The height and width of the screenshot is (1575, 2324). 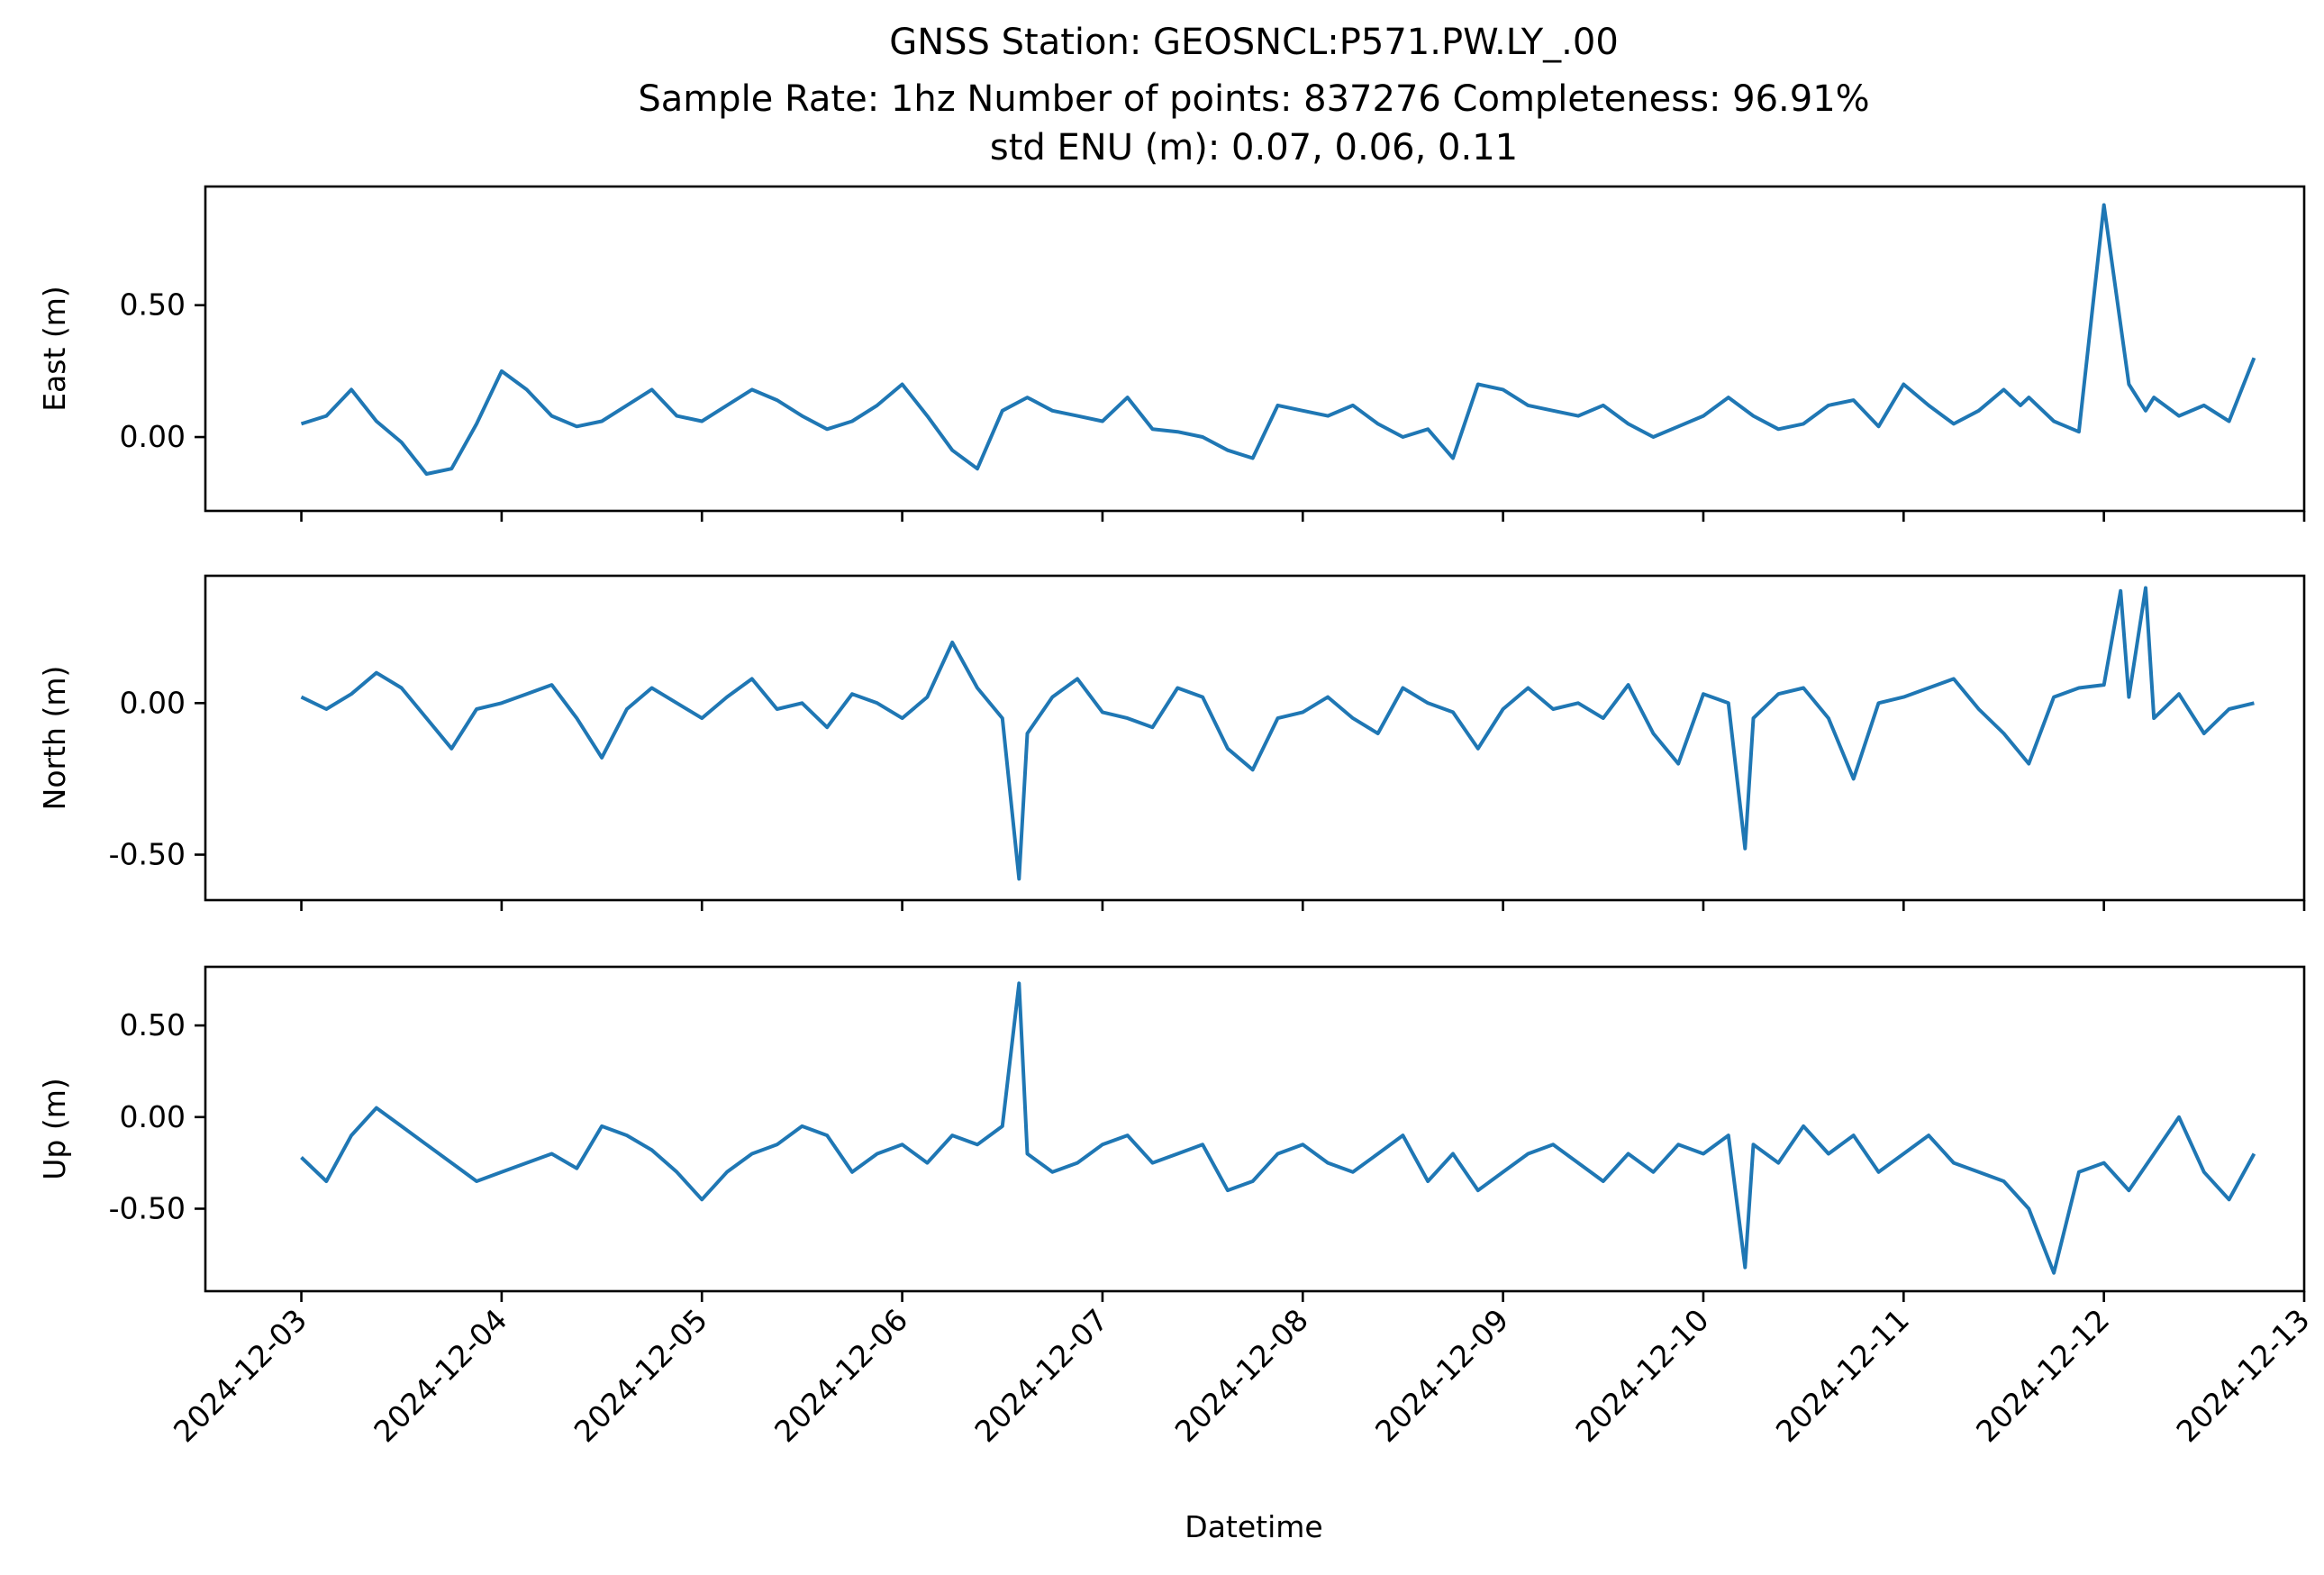 I want to click on xtick-label: 2024-12-12, so click(x=2043, y=1375).